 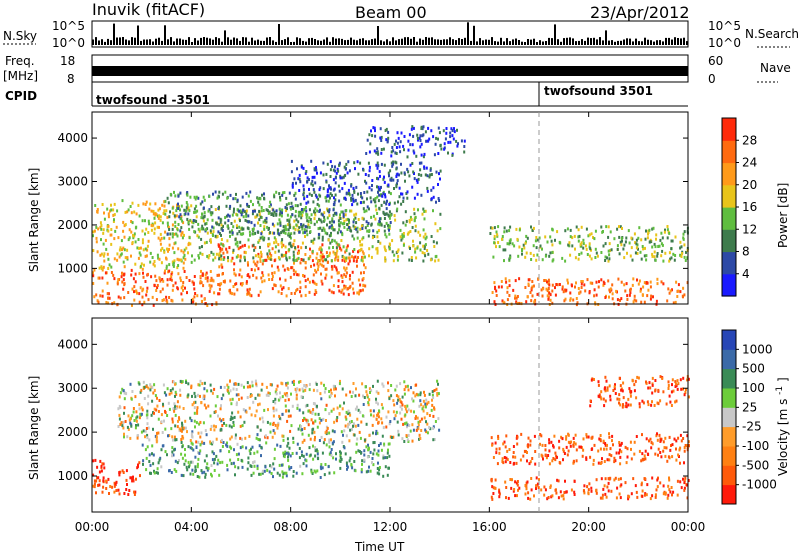 What do you see at coordinates (729, 196) in the screenshot?
I see `power-colorbar-swatch` at bounding box center [729, 196].